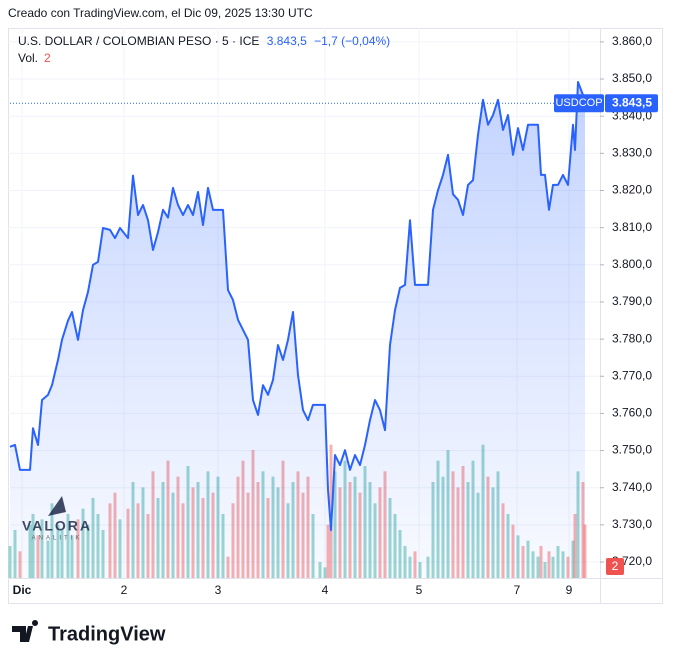  I want to click on ticker-badge, so click(579, 103).